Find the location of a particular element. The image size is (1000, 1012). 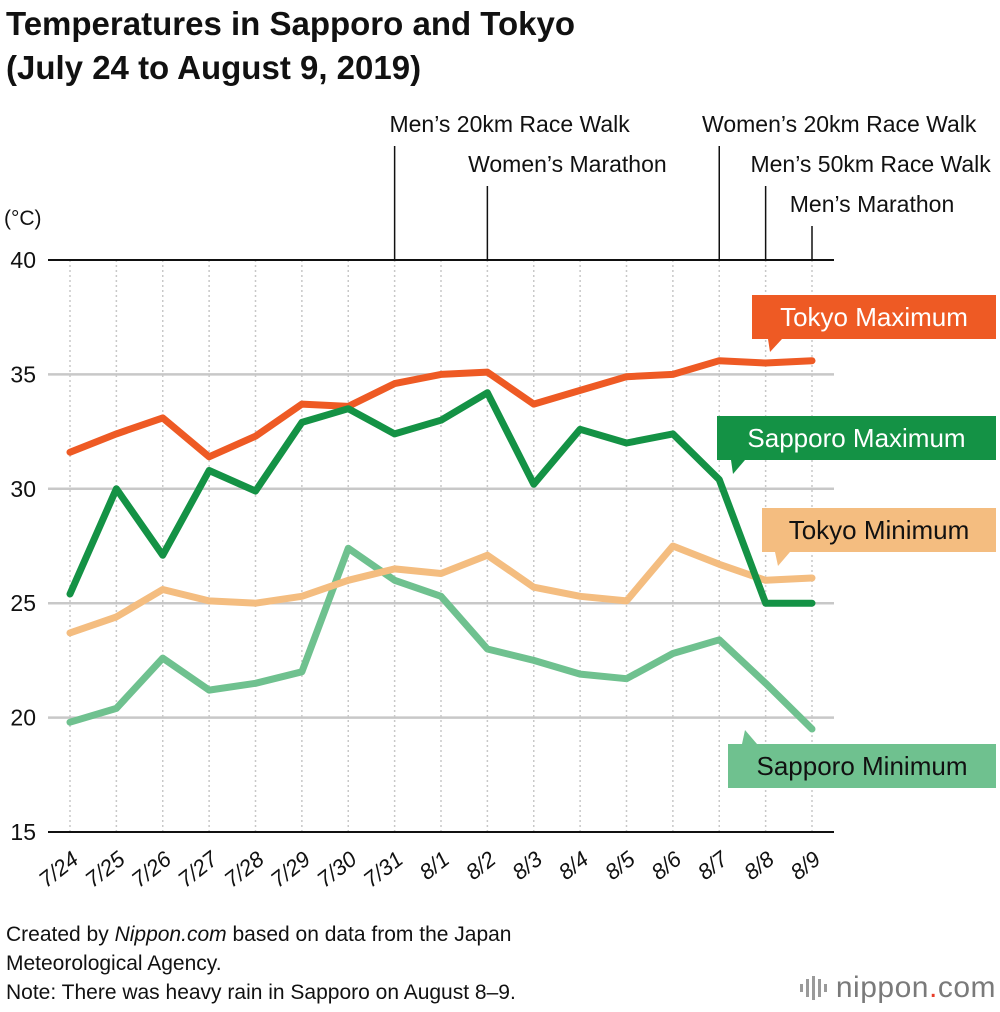

event-label-men-s-20km-race-walk: Men’s 20km Race Walk is located at coordinates (509, 124).